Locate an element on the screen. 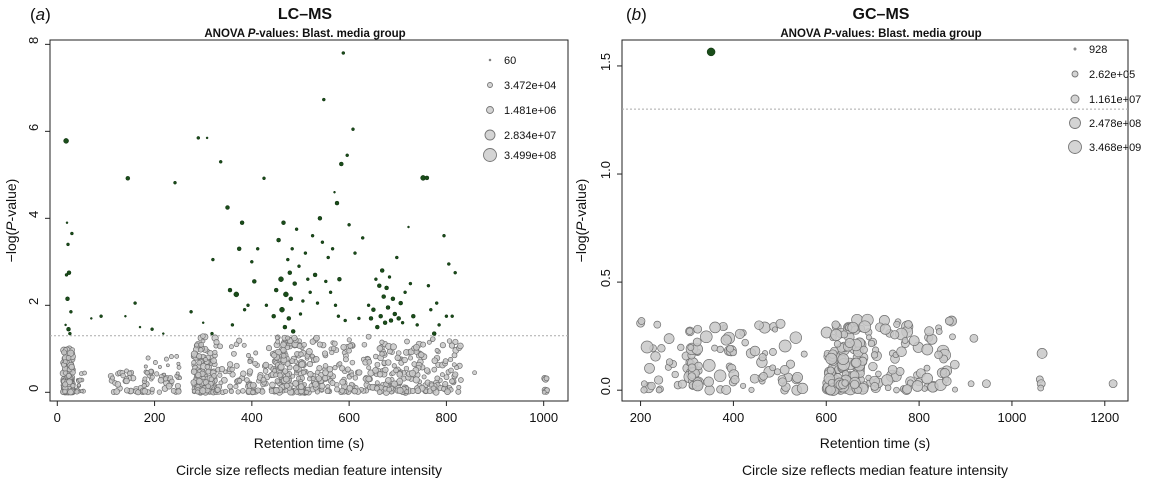 This screenshot has height=484, width=1157. panel-label: (a) is located at coordinates (40, 14).